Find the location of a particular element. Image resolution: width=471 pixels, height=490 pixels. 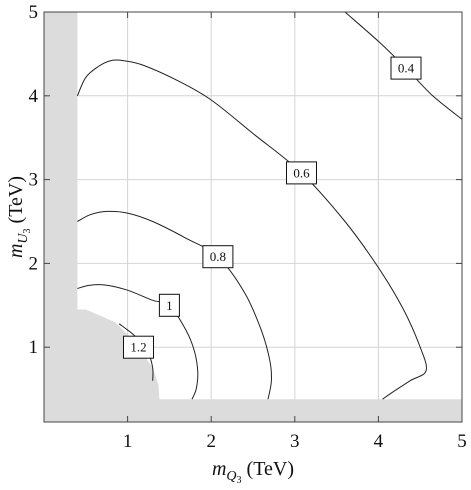

x-axis-title: mQ3(TeV) is located at coordinates (253, 472).